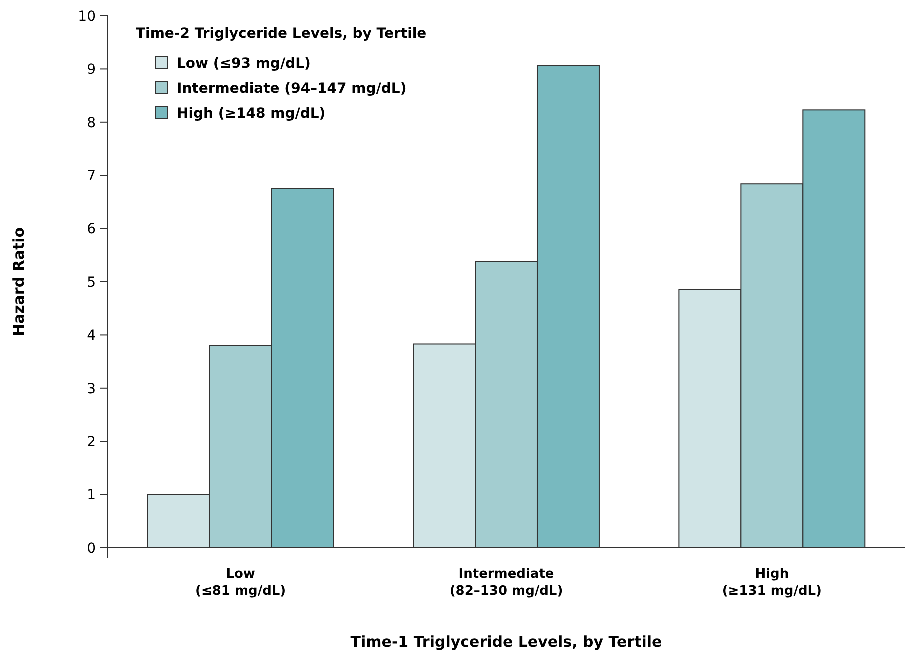 Image resolution: width=907 pixels, height=650 pixels. Describe the element at coordinates (91, 230) in the screenshot. I see `y-tick-label: 6` at that location.